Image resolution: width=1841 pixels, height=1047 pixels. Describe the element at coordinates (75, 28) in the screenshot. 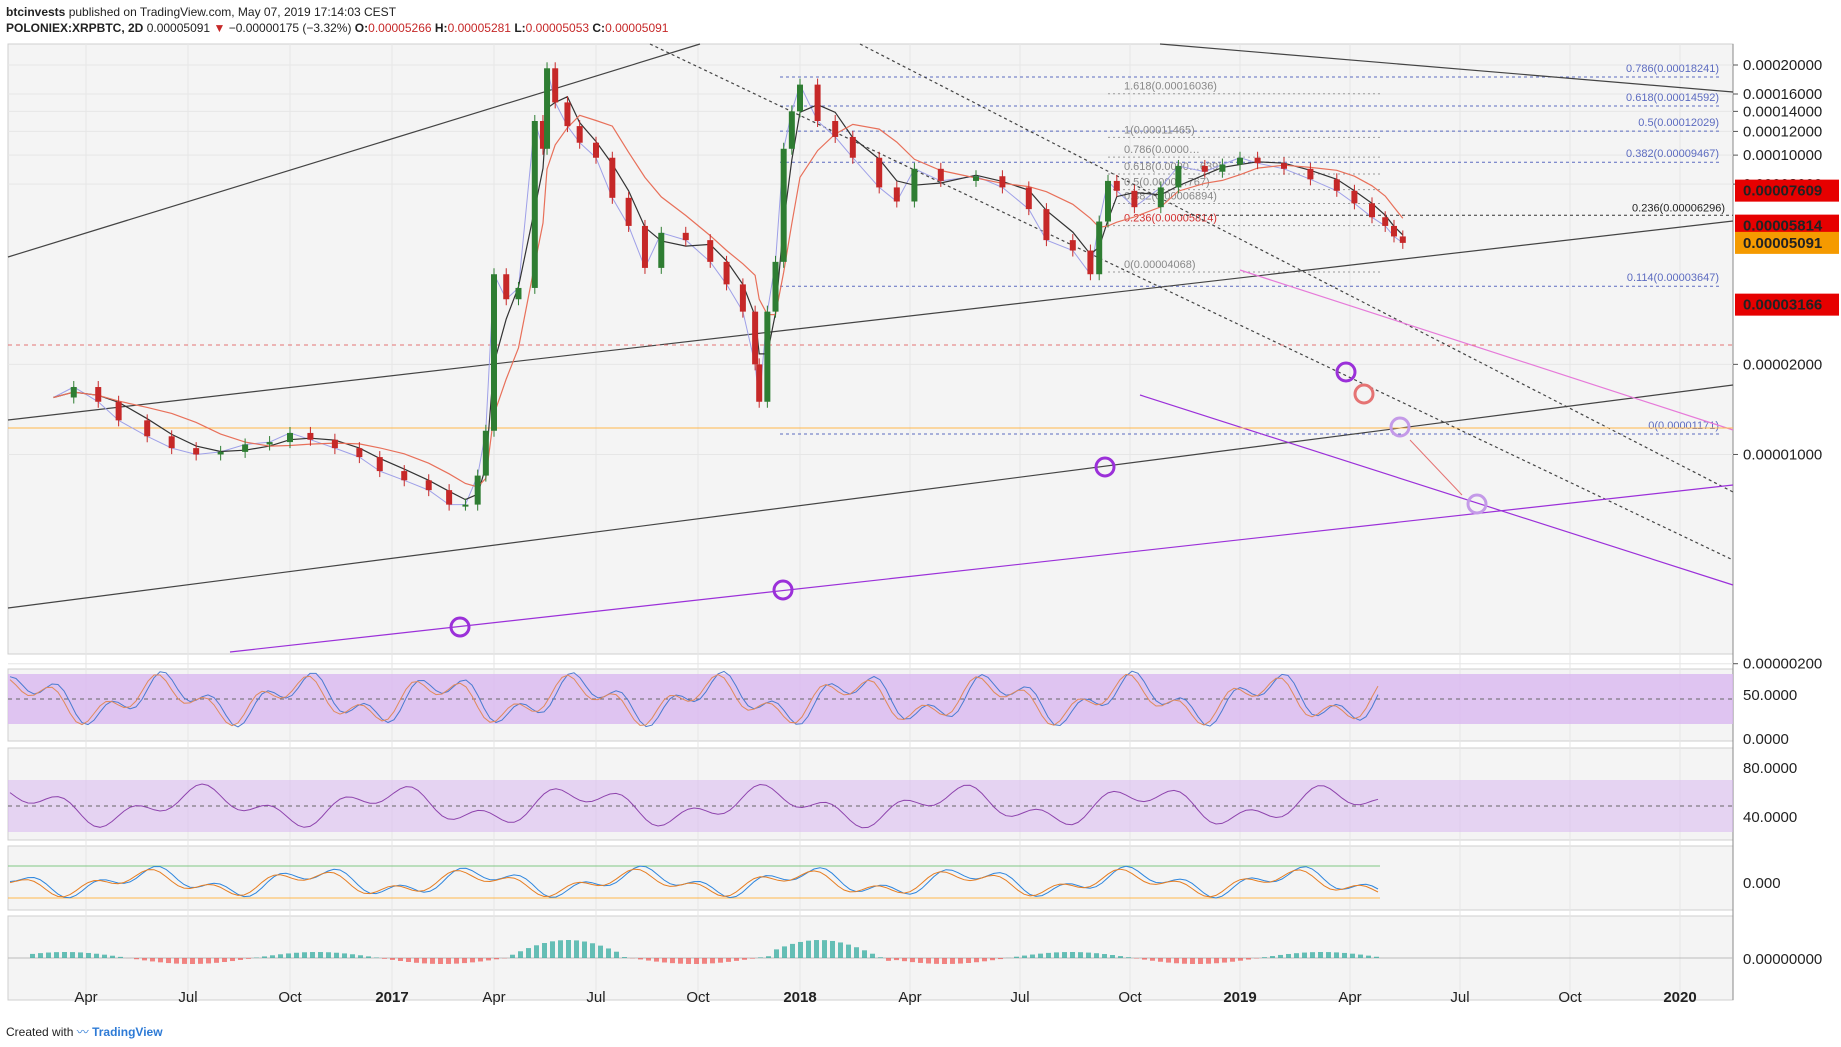

I see `symbol-title: POLONIEX:XRPBTC, 2D` at that location.